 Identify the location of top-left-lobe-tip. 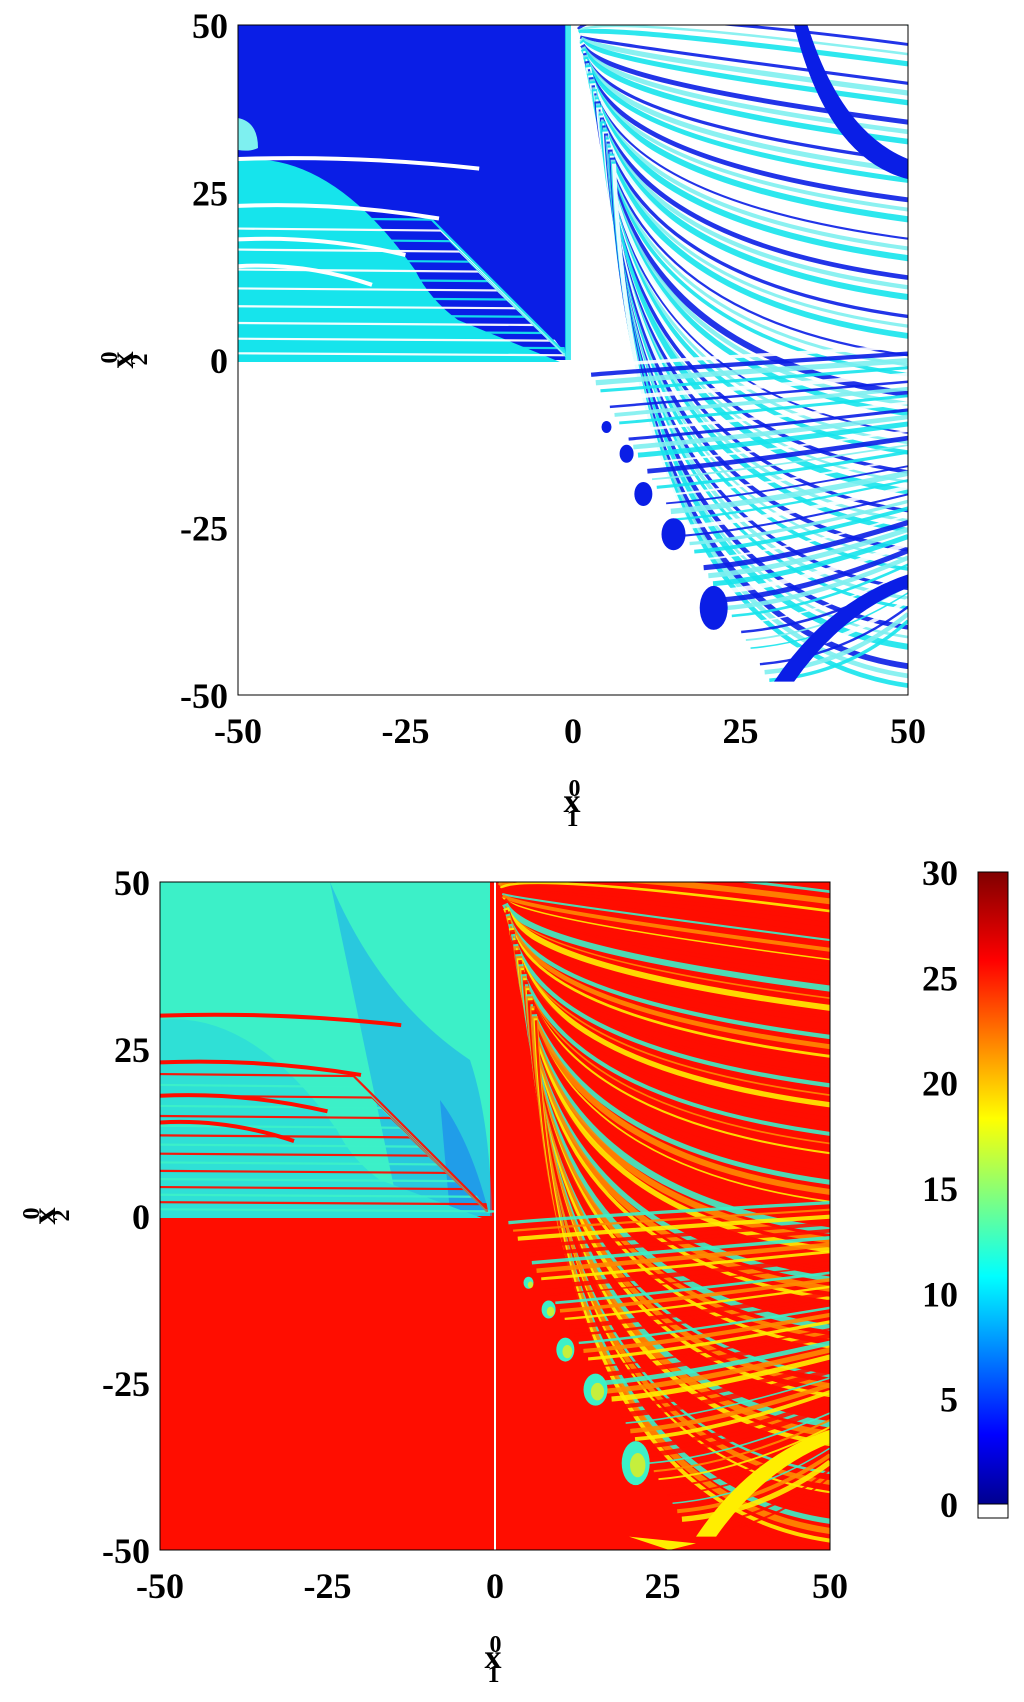
(248, 134).